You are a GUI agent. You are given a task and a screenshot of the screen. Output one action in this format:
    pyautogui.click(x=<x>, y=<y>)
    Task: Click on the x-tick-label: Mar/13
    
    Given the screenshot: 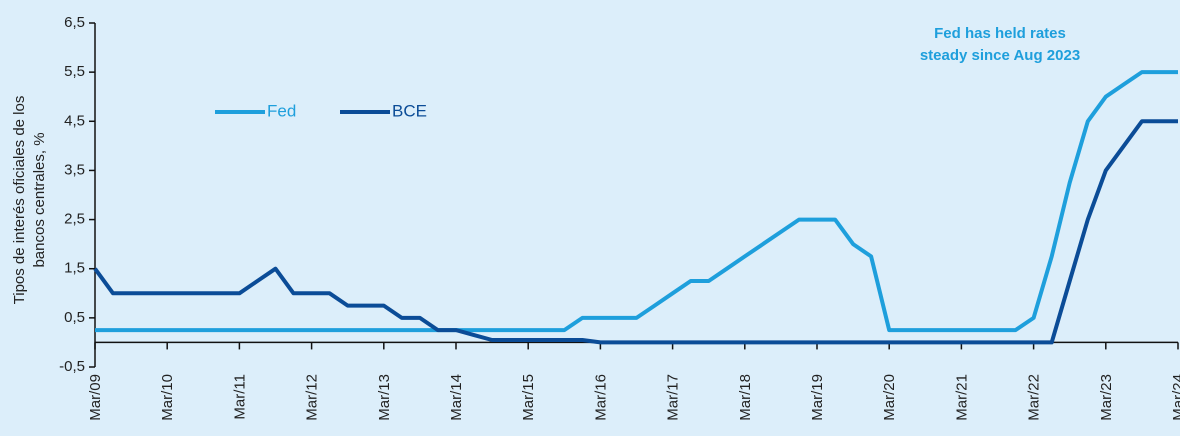 What is the action you would take?
    pyautogui.click(x=384, y=397)
    